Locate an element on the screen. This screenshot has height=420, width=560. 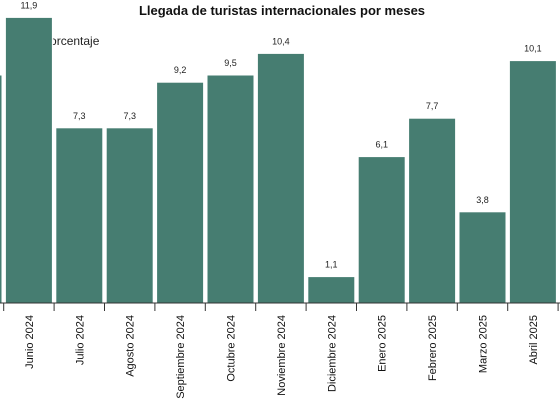
x-tick-label-diciembre-2024: Diciembre 2024 is located at coordinates (332, 353).